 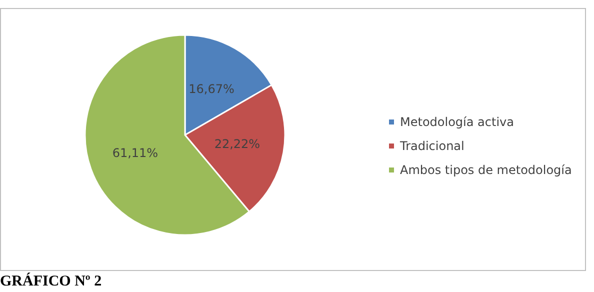 What do you see at coordinates (51, 281) in the screenshot?
I see `text: GRÁFICO Nº 2` at bounding box center [51, 281].